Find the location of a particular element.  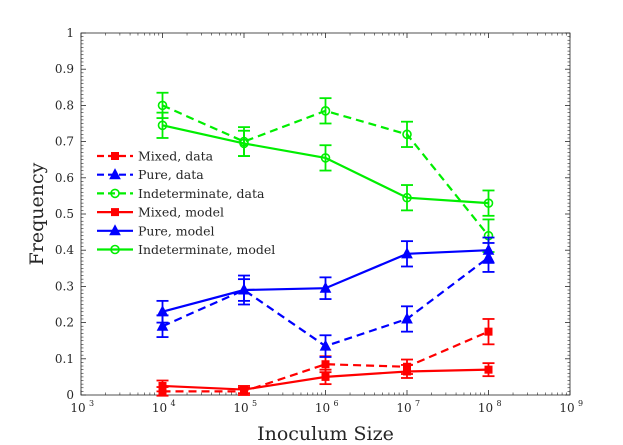

legend-item: Pure, data is located at coordinates (150, 174).